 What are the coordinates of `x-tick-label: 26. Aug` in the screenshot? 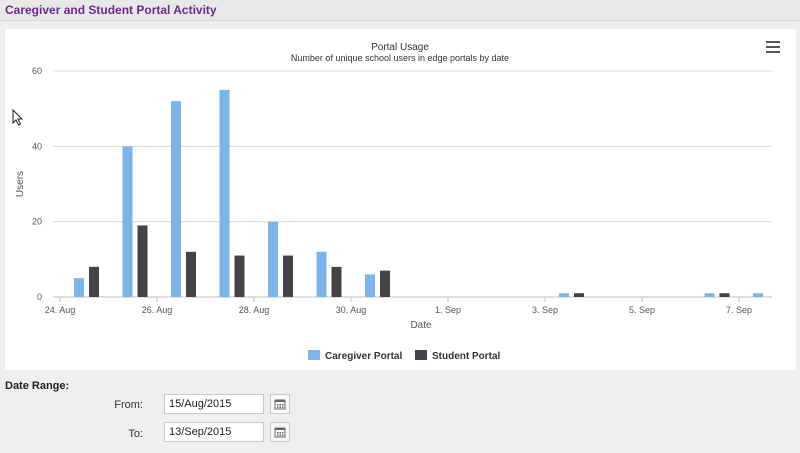 It's located at (157, 310).